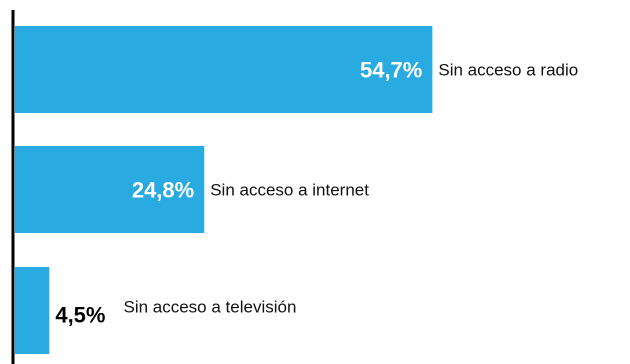  I want to click on bar-value-label: 24,8%, so click(163, 190).